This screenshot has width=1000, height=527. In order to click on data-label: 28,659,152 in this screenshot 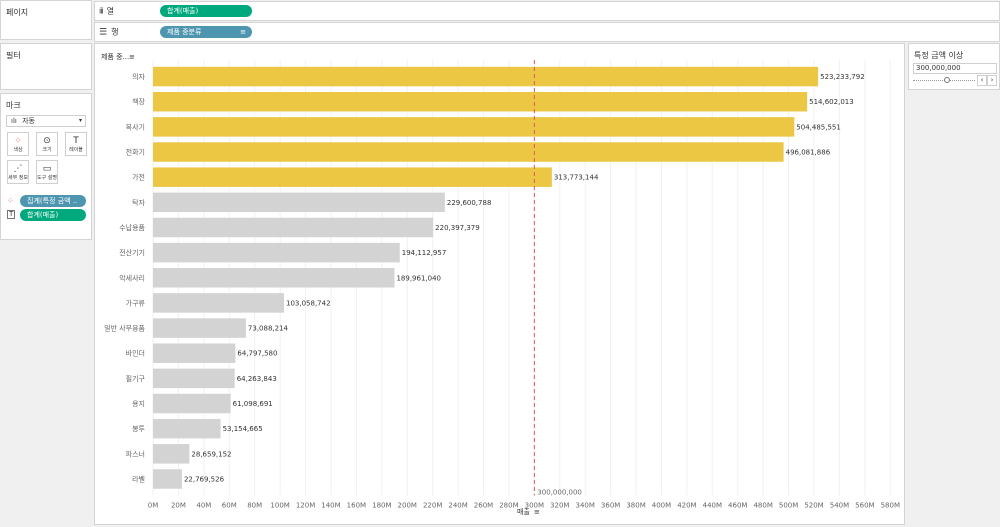, I will do `click(211, 454)`.